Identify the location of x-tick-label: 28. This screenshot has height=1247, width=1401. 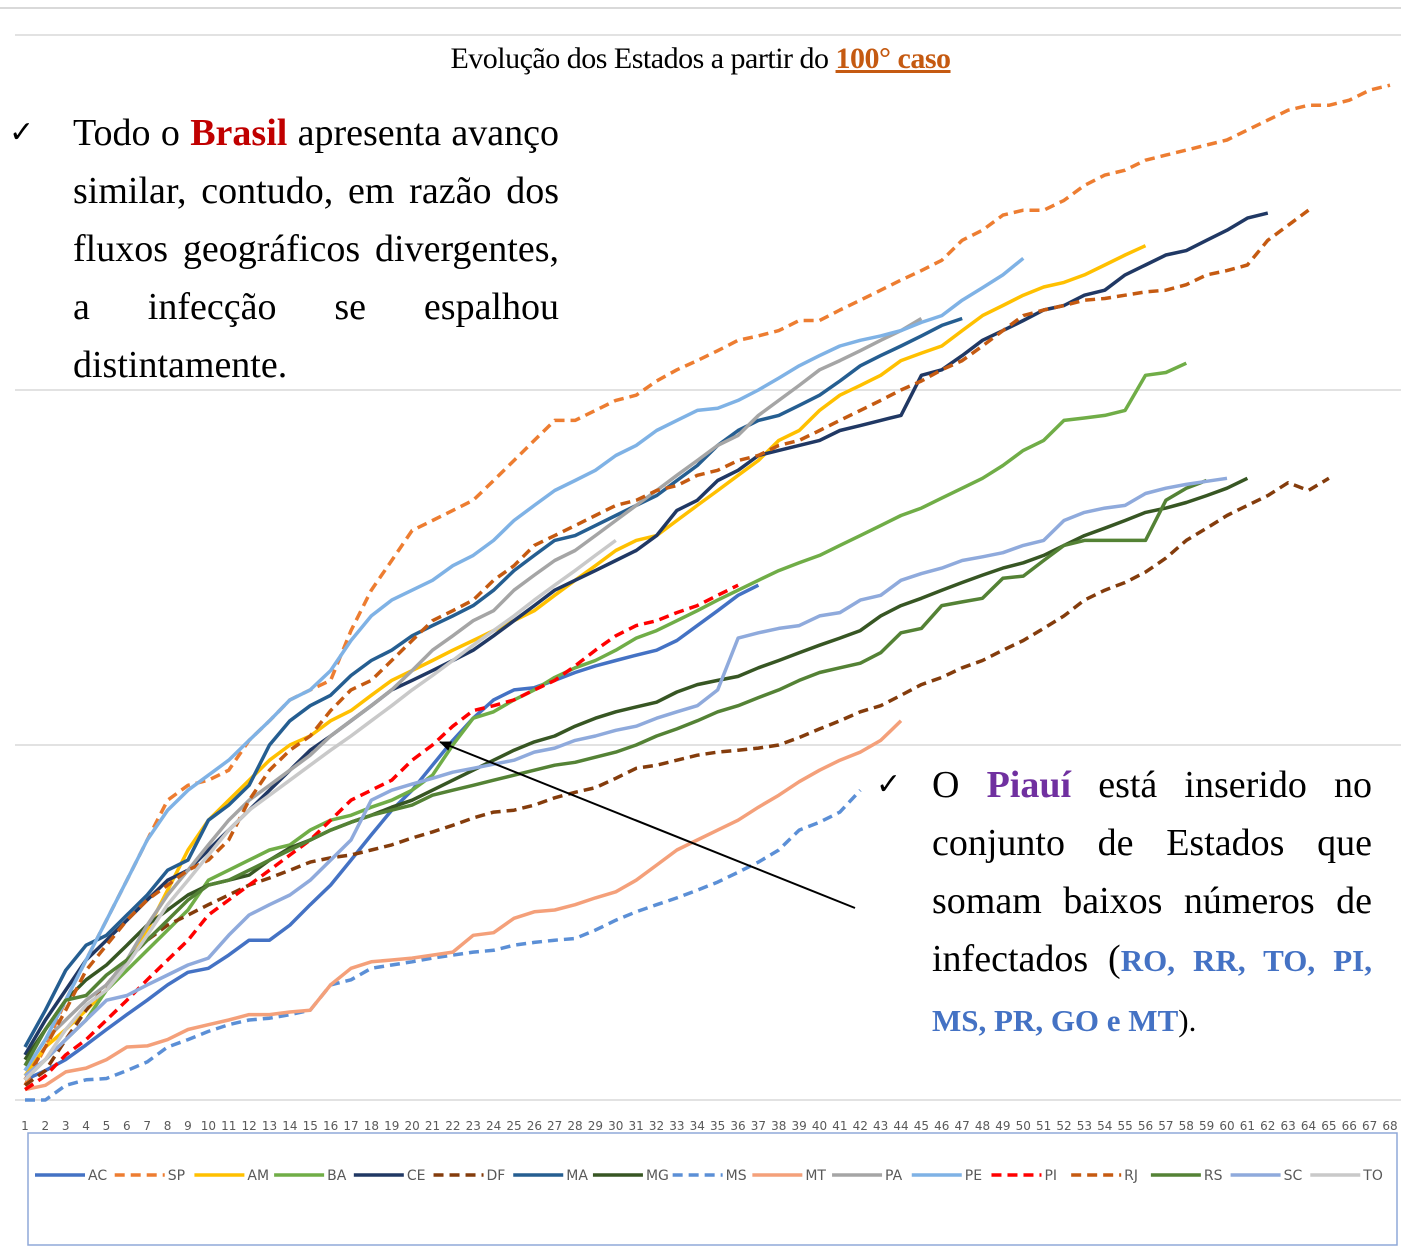
(574, 1126).